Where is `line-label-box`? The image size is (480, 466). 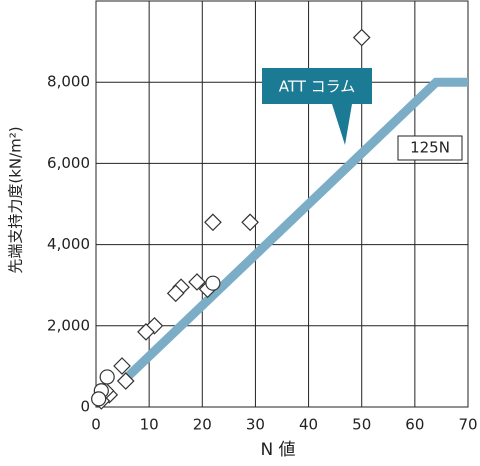 line-label-box is located at coordinates (430, 148).